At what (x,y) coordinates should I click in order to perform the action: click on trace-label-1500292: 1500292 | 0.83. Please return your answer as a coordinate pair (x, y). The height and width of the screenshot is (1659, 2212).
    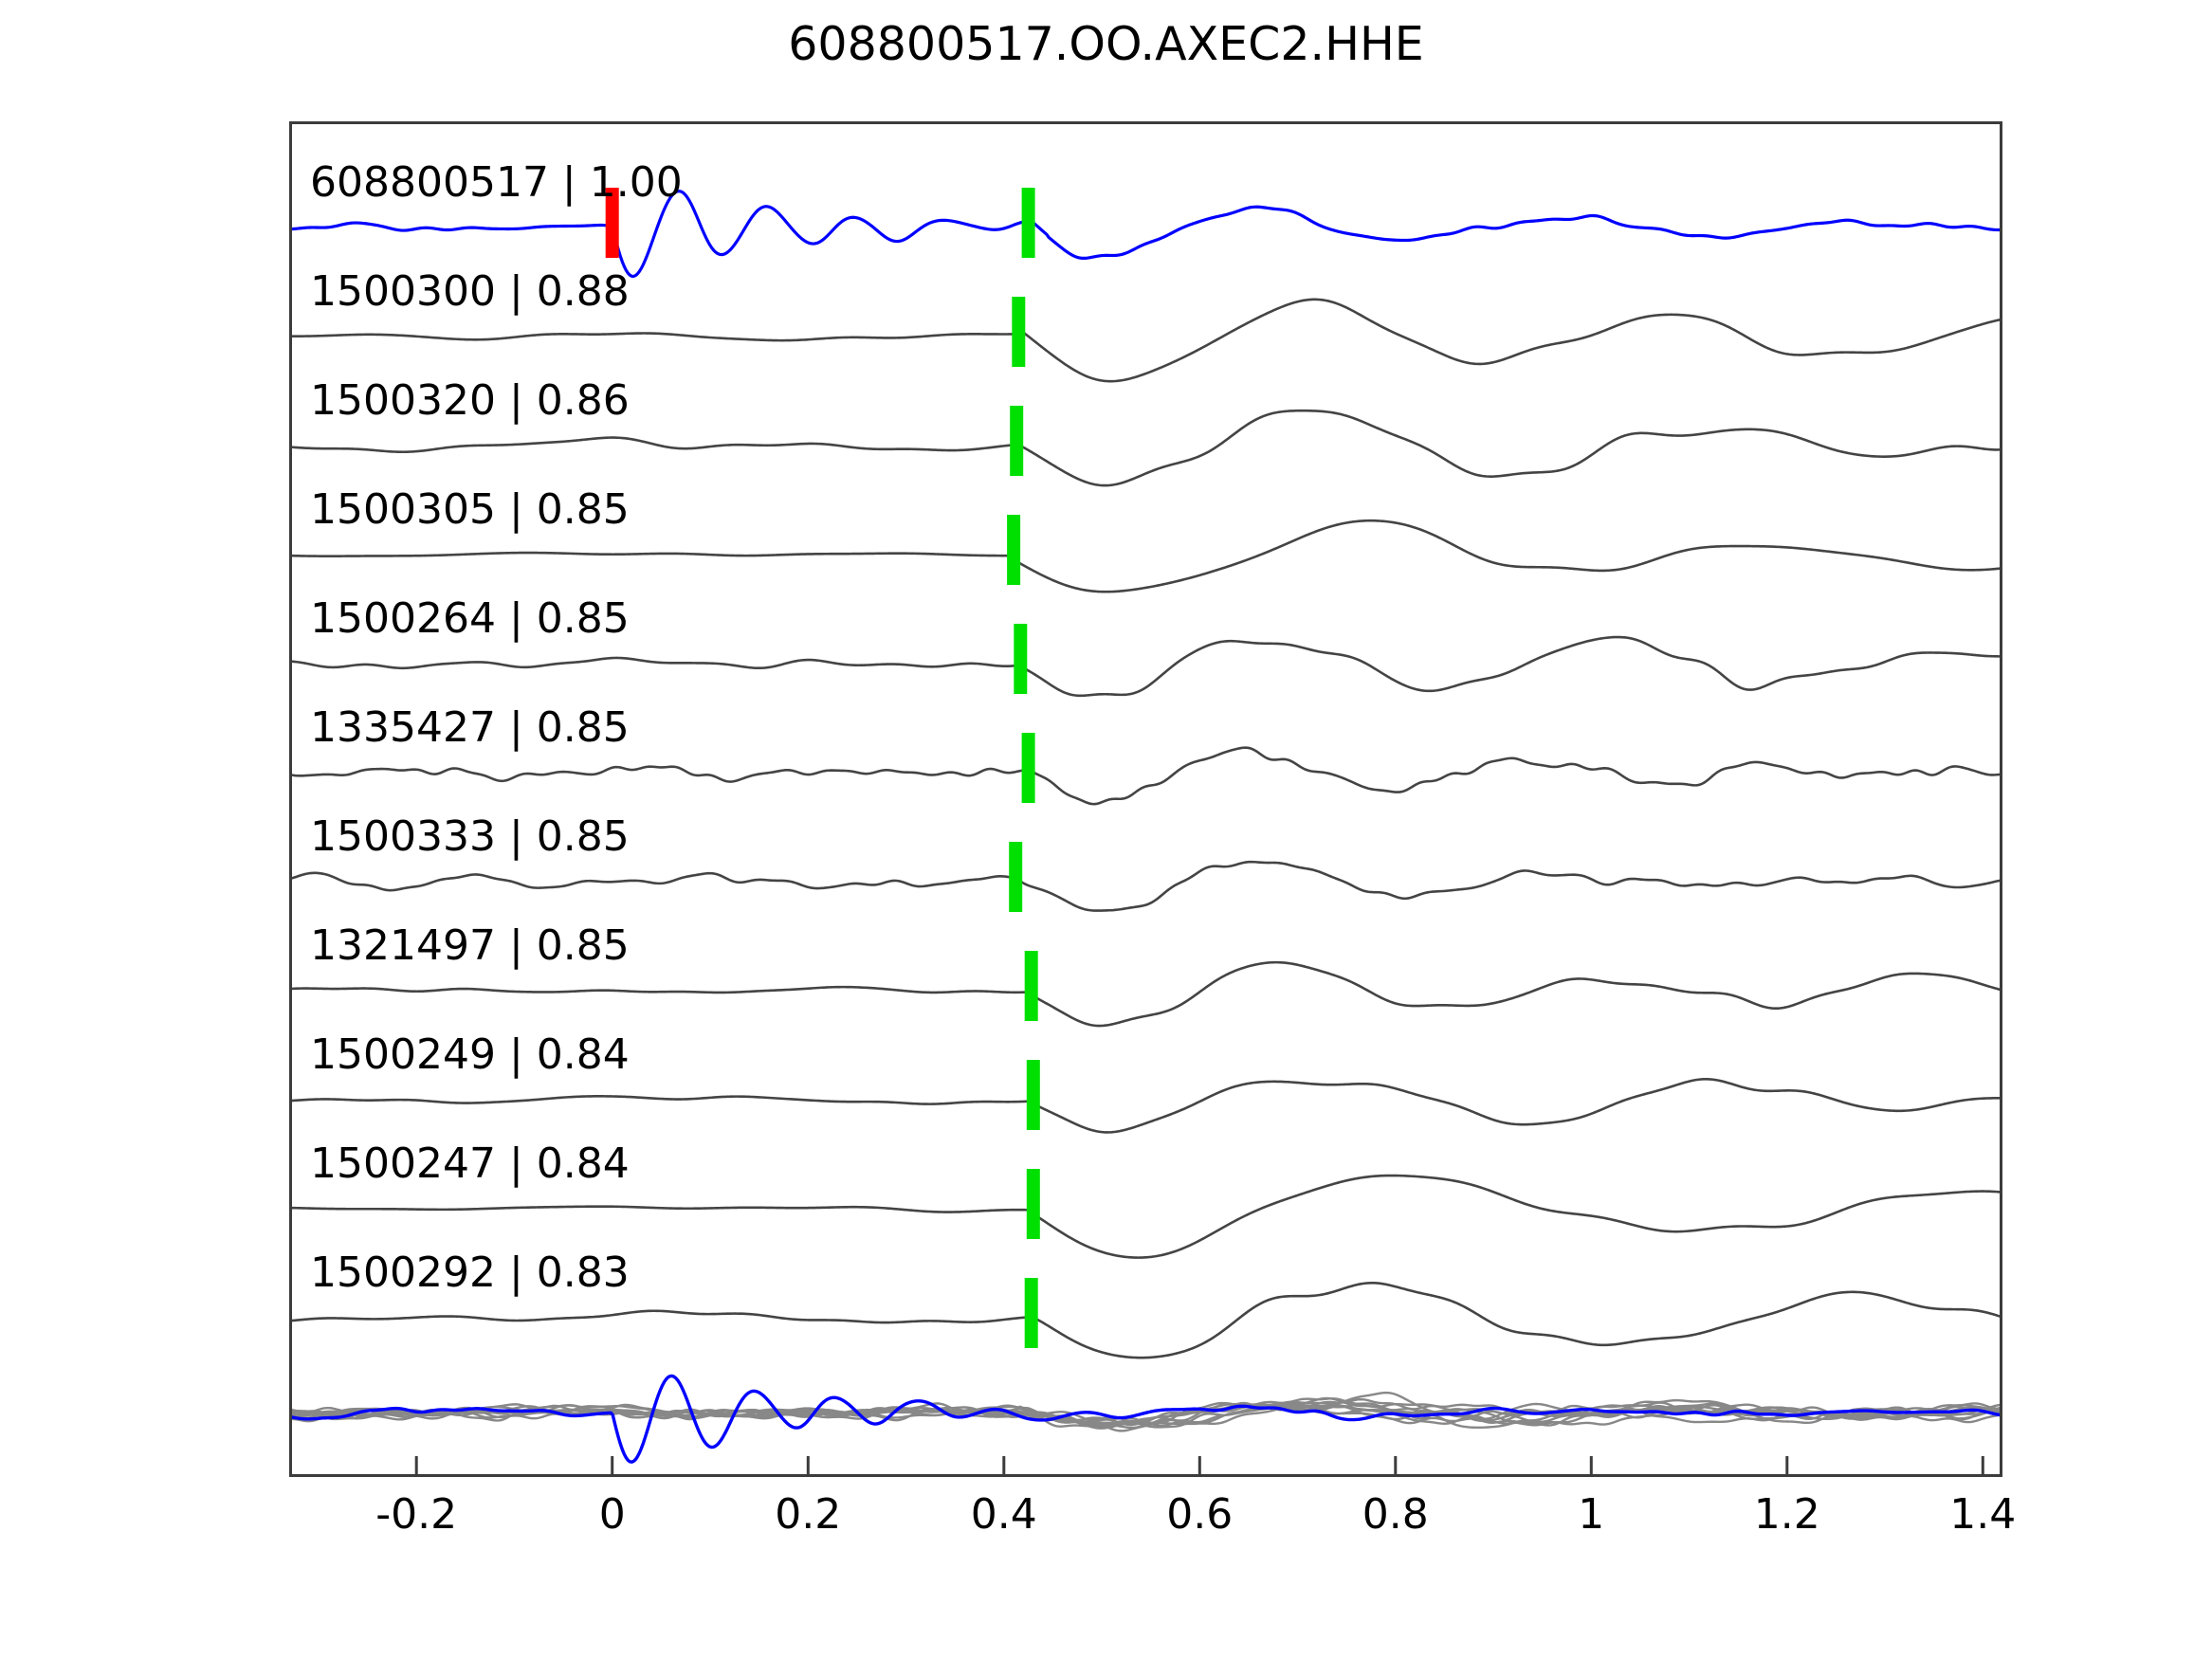
    Looking at the image, I should click on (470, 1273).